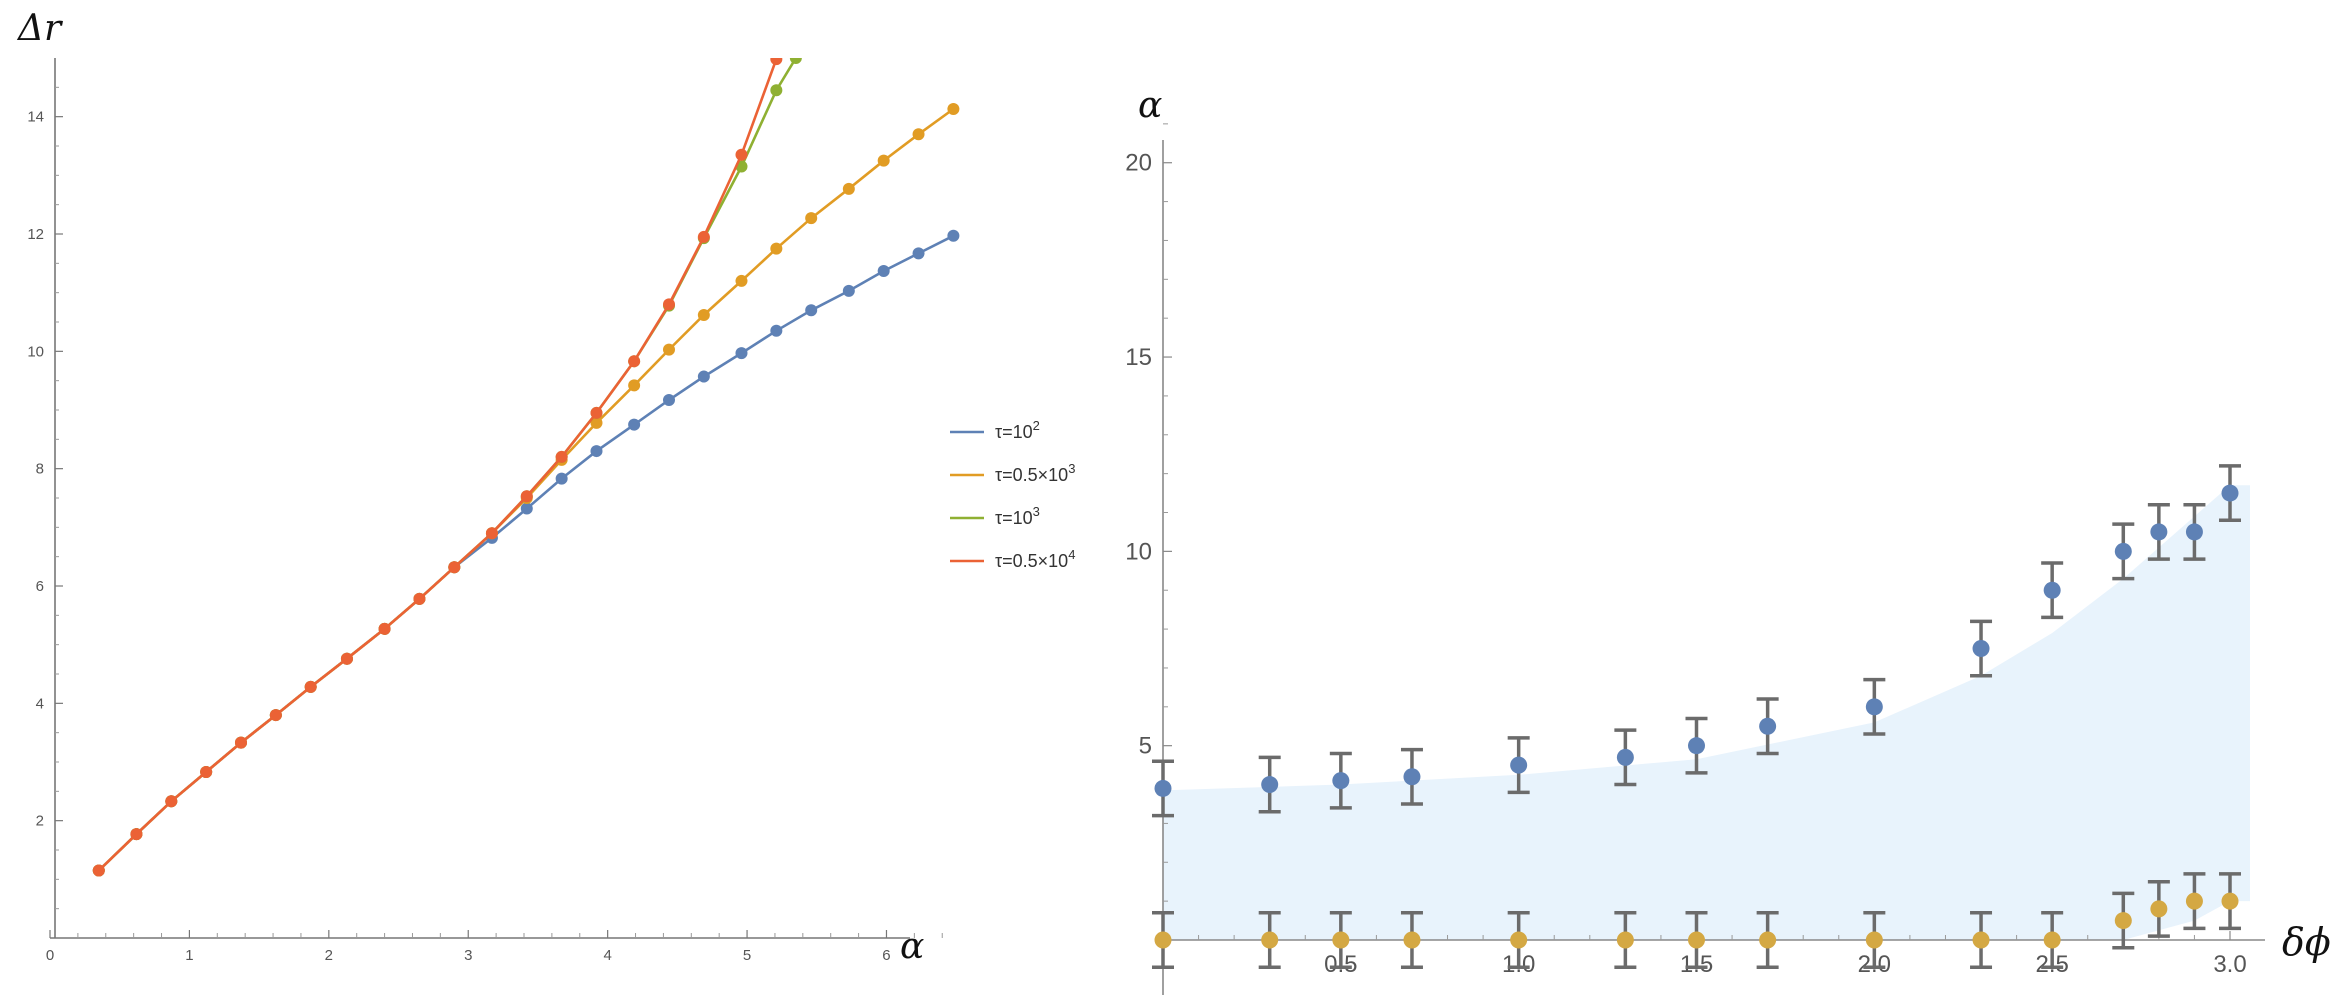  I want to click on left-x-tick-label: 1, so click(189, 955).